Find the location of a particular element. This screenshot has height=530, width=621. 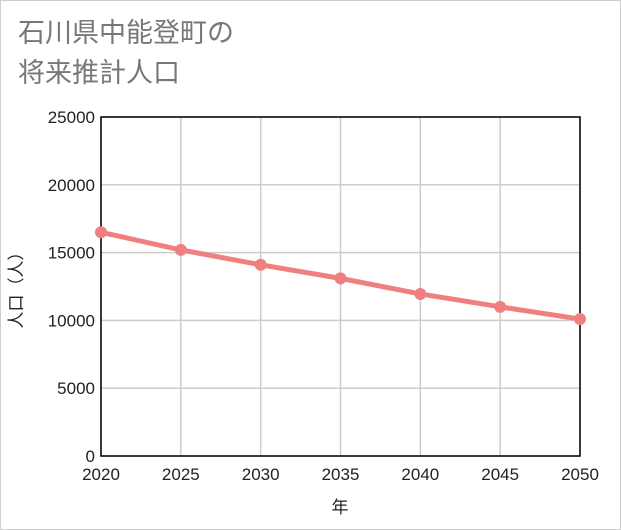

chart-title-line-2: 将来推計人口 is located at coordinates (99, 73).